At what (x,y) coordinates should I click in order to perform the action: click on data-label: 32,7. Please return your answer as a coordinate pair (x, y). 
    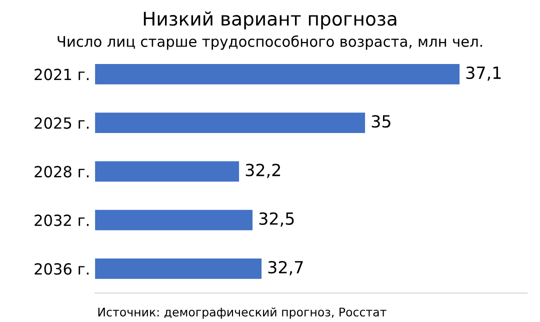
    Looking at the image, I should click on (285, 268).